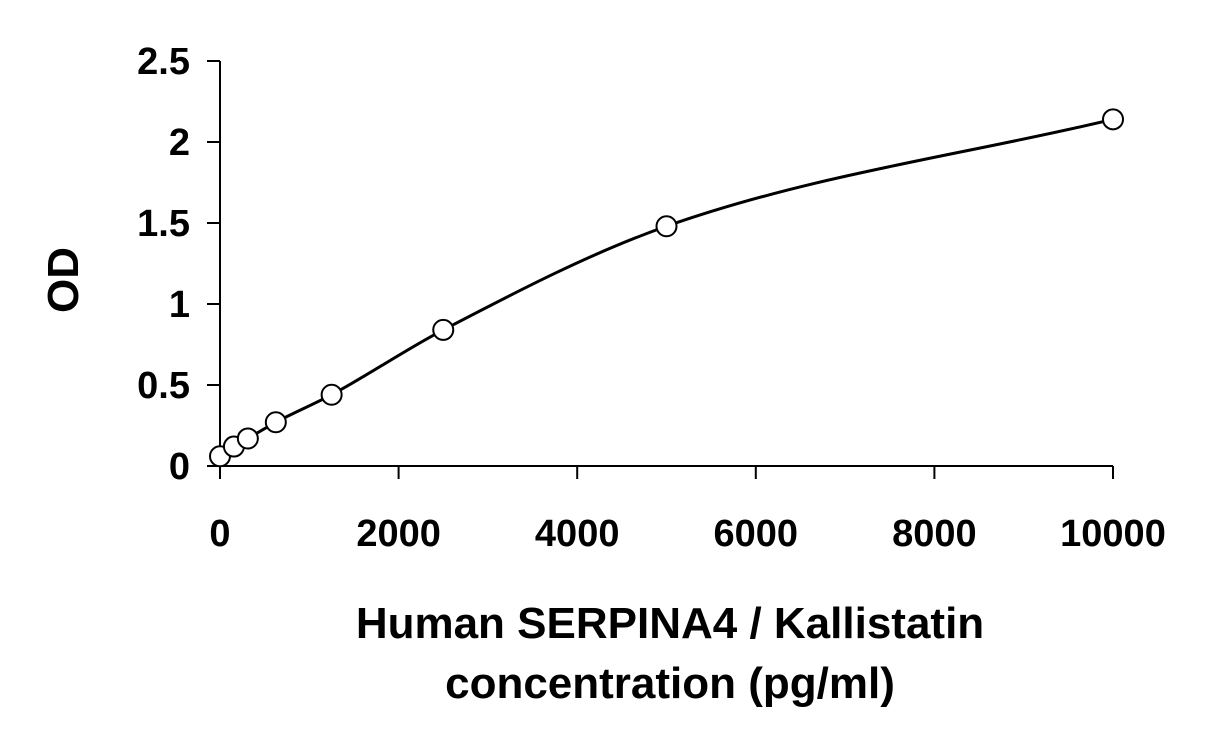 The width and height of the screenshot is (1231, 745). I want to click on y-tick-label: 1, so click(179, 305).